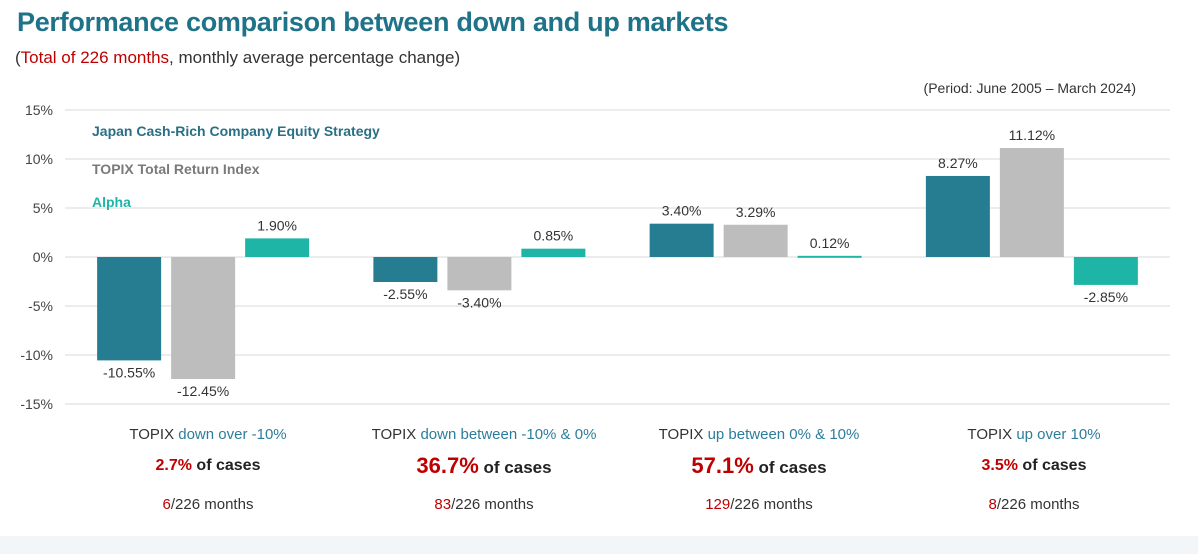  I want to click on bar-data-label: 11.12%, so click(1032, 135).